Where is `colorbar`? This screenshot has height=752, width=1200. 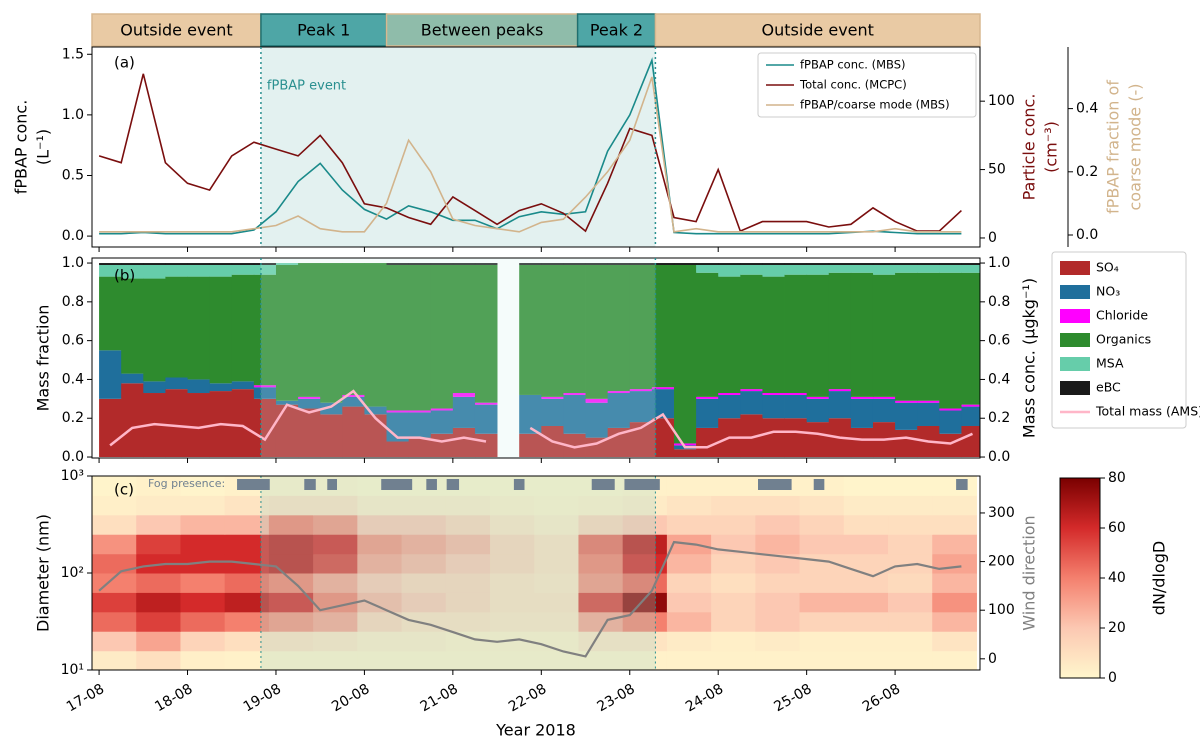
colorbar is located at coordinates (1080, 578).